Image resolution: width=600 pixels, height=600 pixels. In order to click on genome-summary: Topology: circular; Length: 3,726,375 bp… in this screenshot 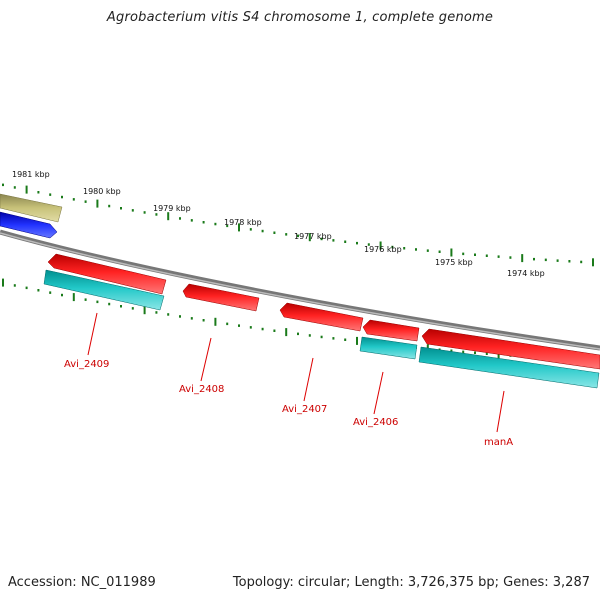, I will do `click(411, 582)`.